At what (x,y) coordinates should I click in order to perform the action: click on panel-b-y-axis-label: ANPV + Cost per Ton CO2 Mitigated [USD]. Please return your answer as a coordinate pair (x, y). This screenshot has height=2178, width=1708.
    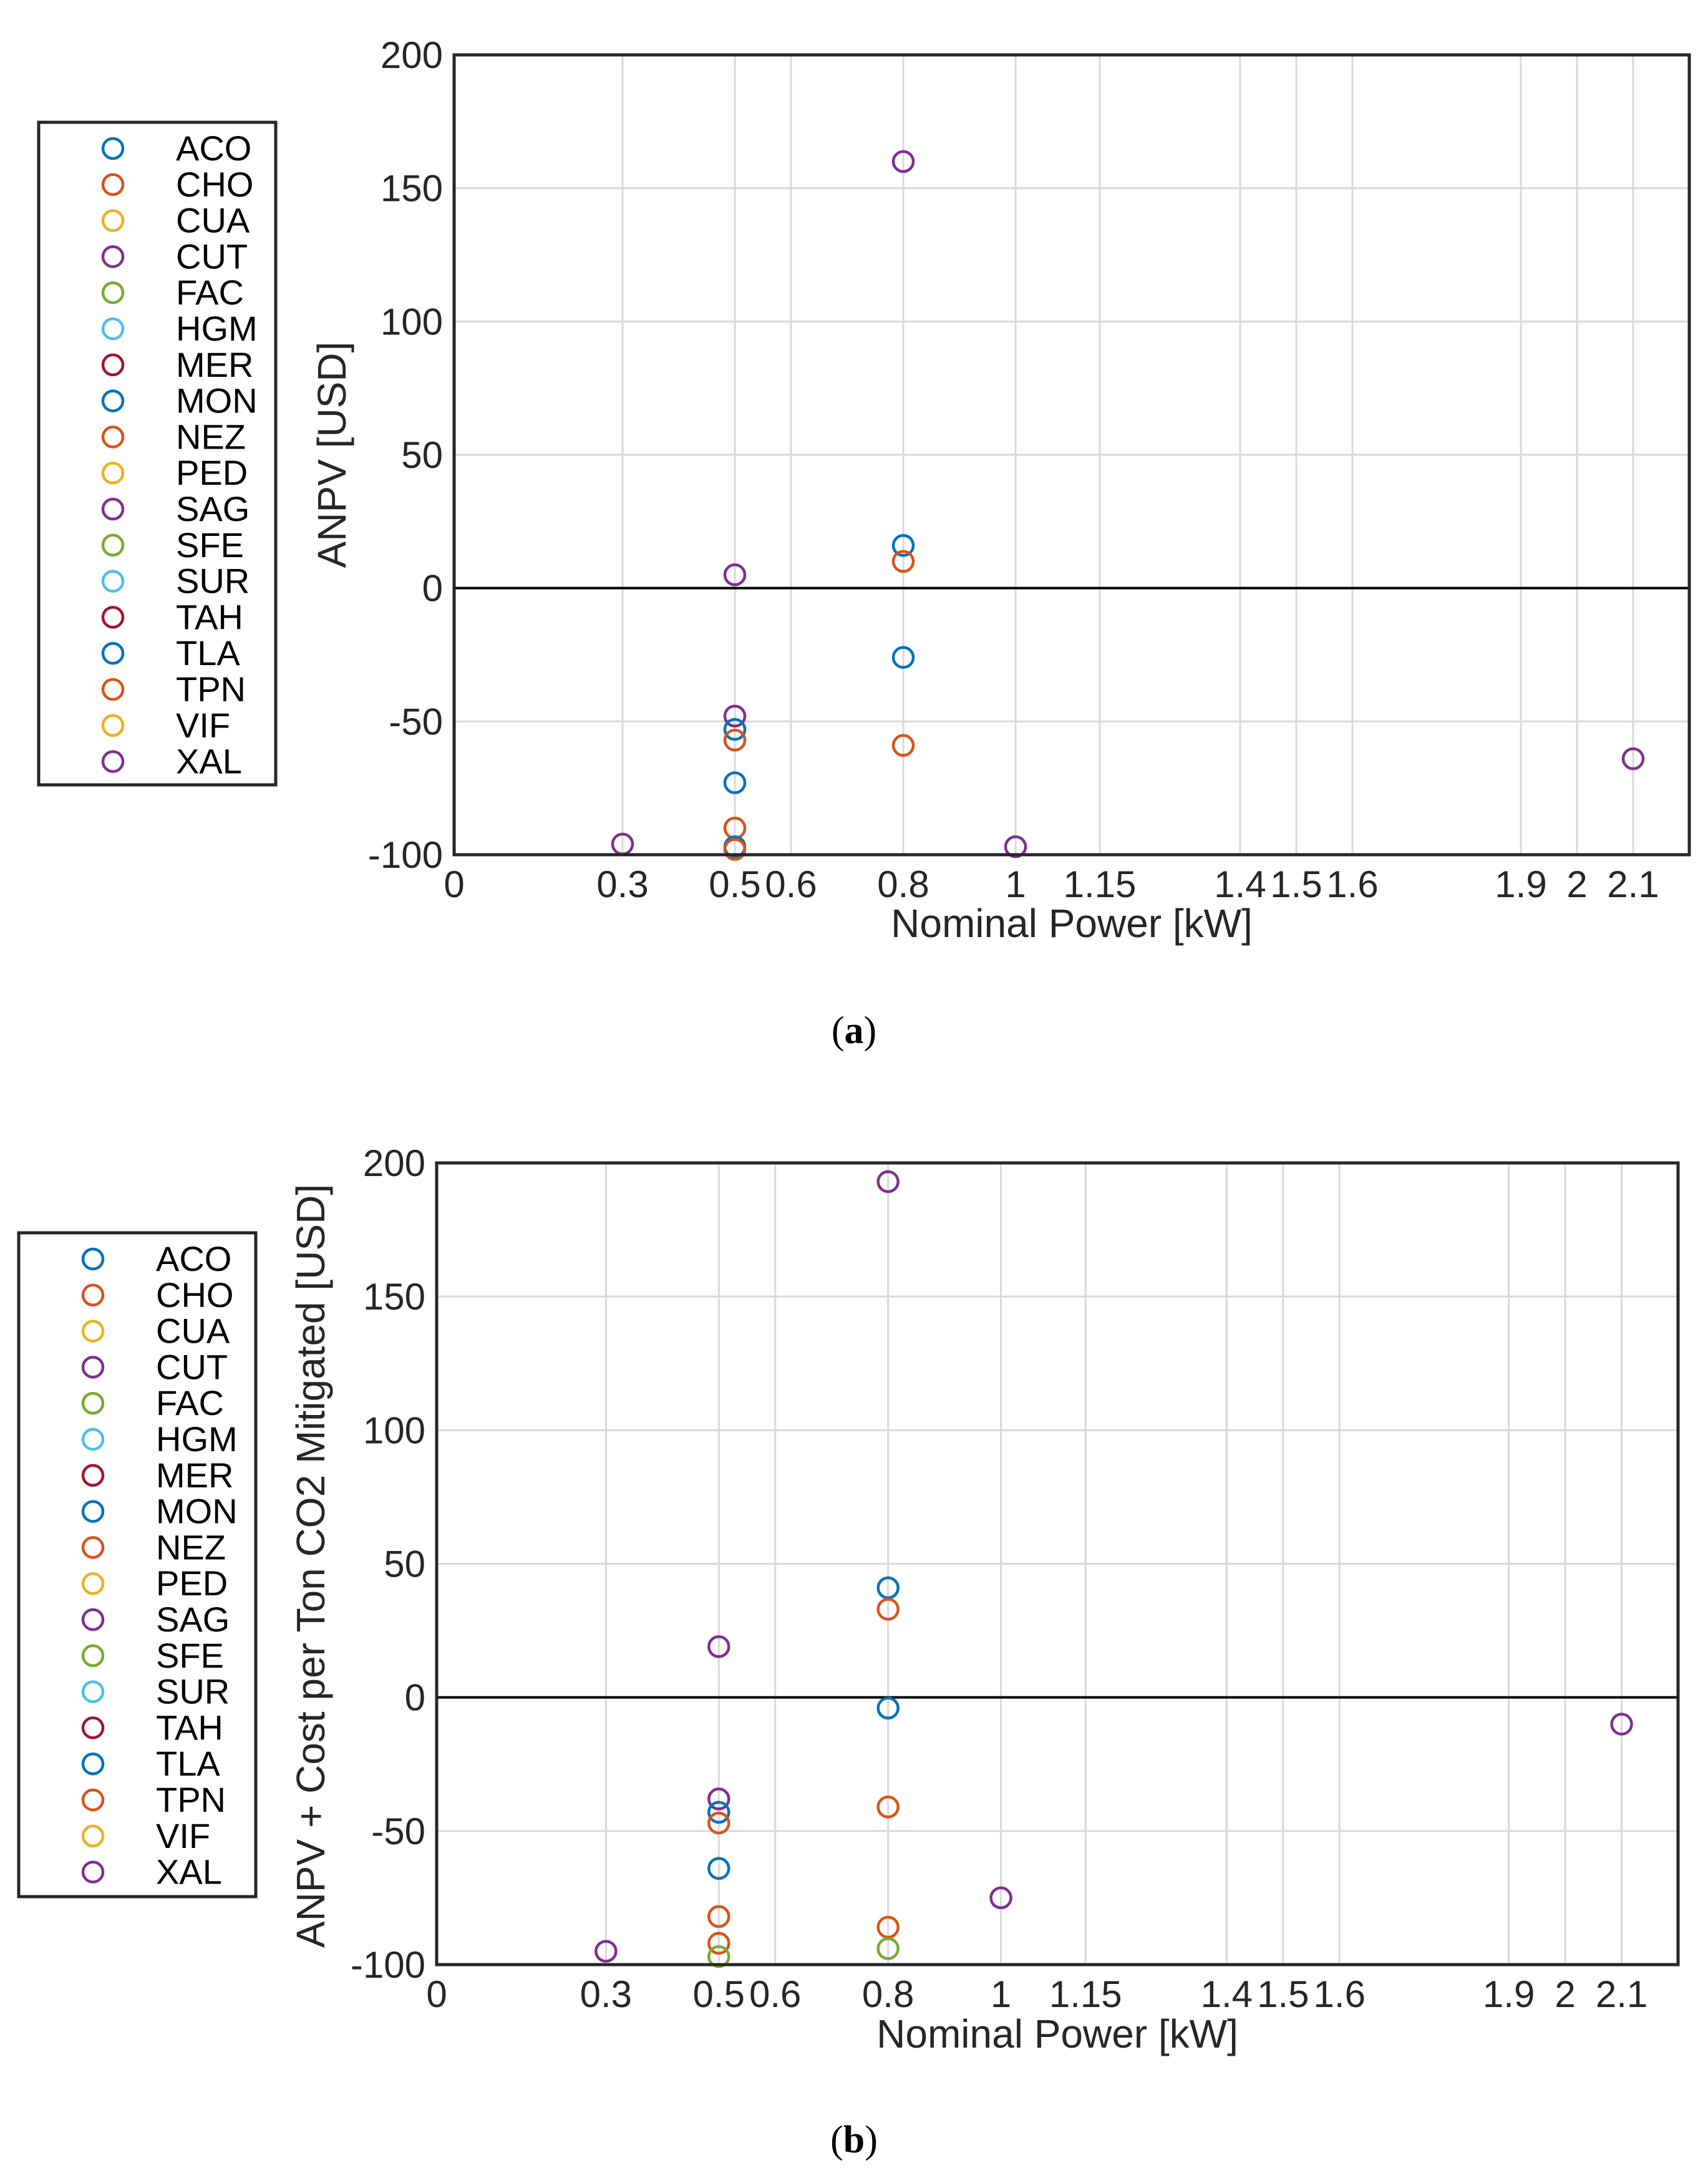
    Looking at the image, I should click on (310, 1566).